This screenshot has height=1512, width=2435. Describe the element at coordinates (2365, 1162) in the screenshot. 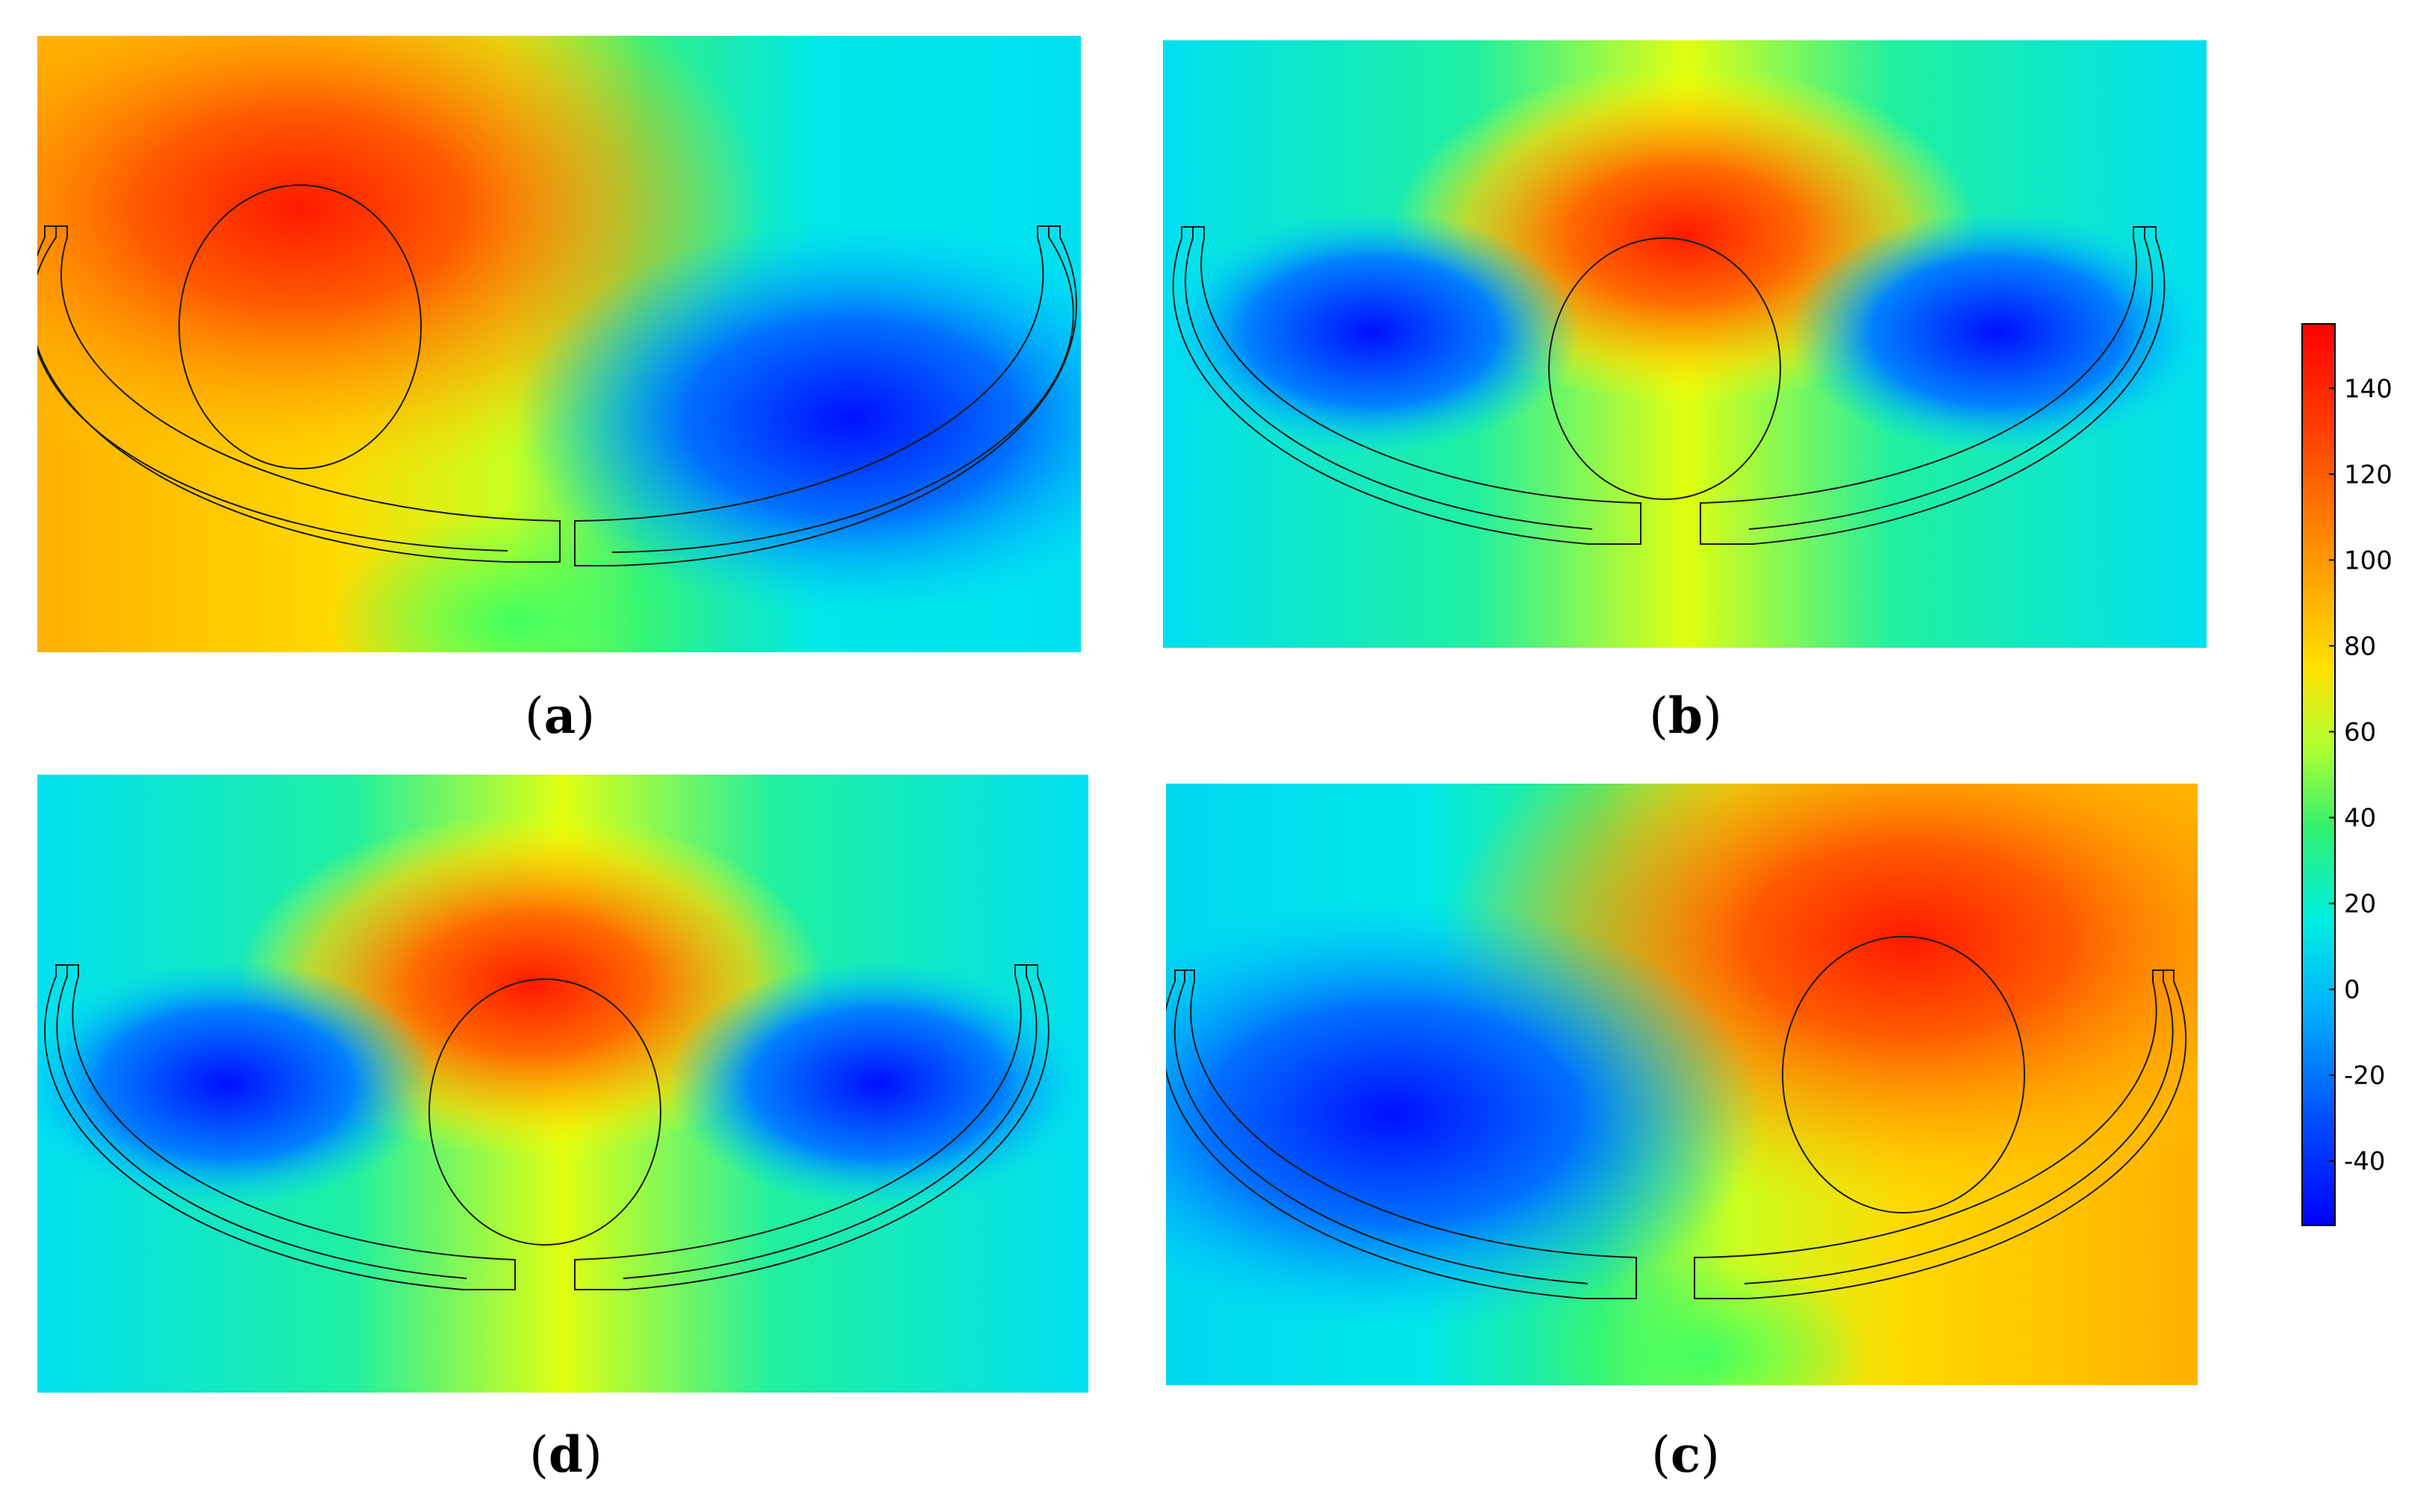

I see `colorbar-tick-label: -40` at that location.